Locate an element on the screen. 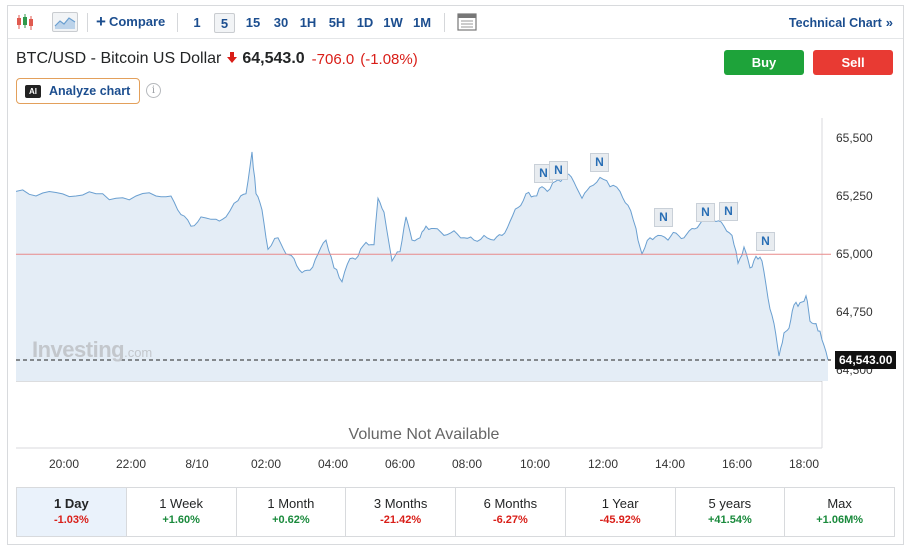  x-tick-label: 22:00 is located at coordinates (131, 464).